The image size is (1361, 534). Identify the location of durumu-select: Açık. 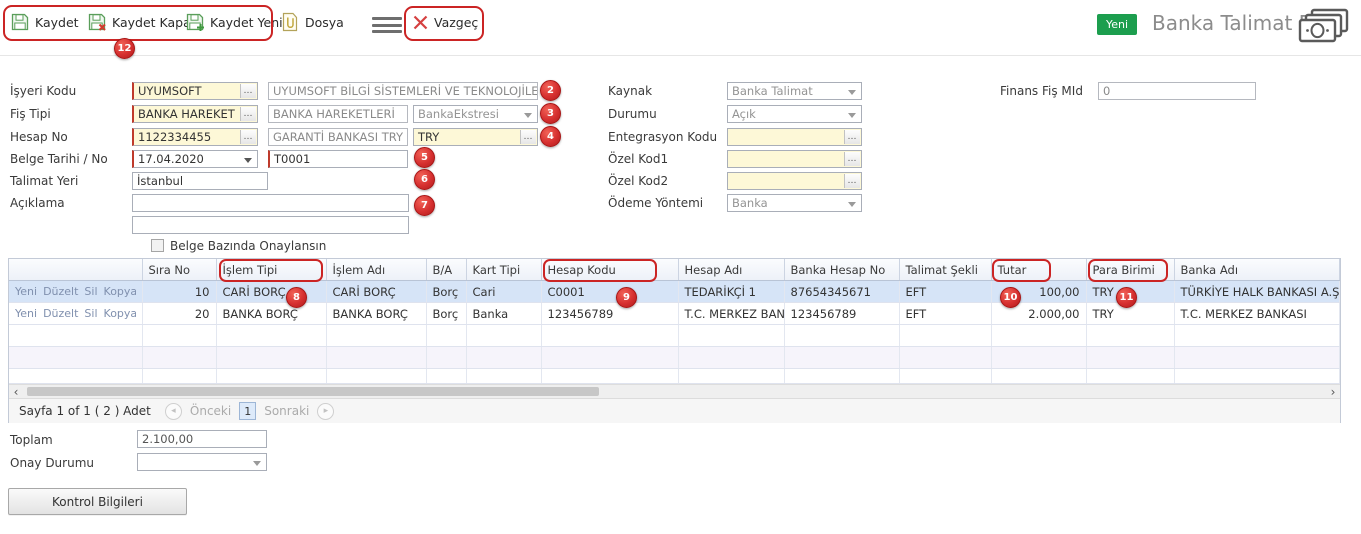
(794, 114).